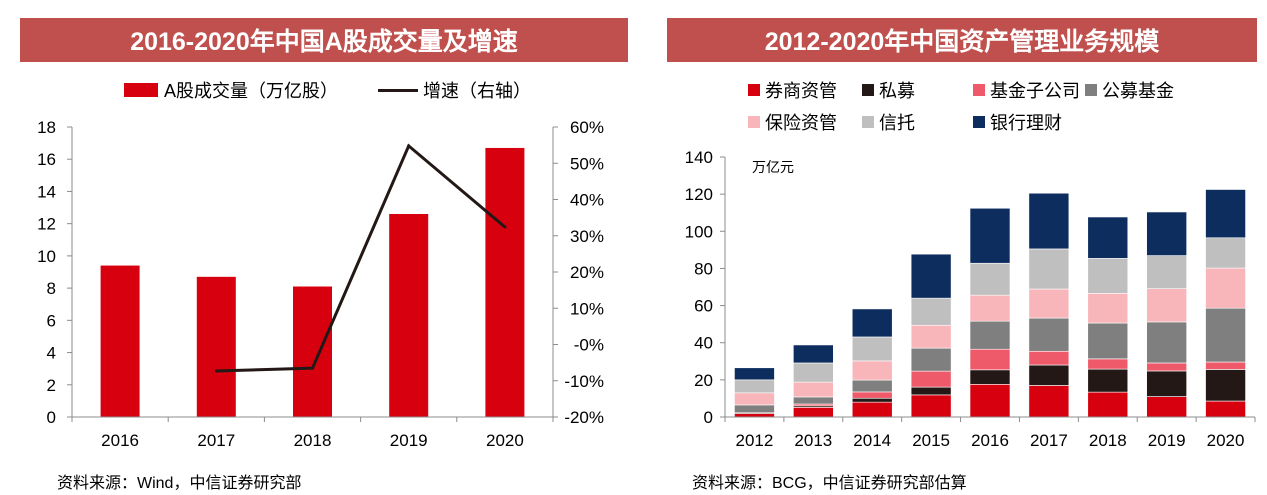 The image size is (1267, 495). What do you see at coordinates (584, 417) in the screenshot?
I see `right-y-tick-label: -20%` at bounding box center [584, 417].